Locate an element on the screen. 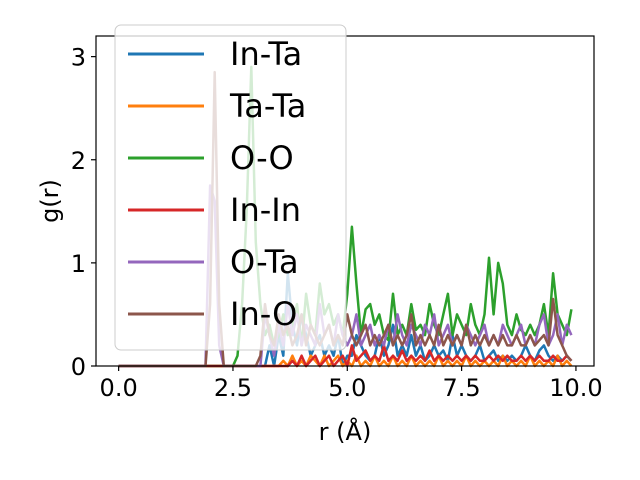 This screenshot has height=480, width=640. x-tick-label: 10.0 is located at coordinates (575, 388).